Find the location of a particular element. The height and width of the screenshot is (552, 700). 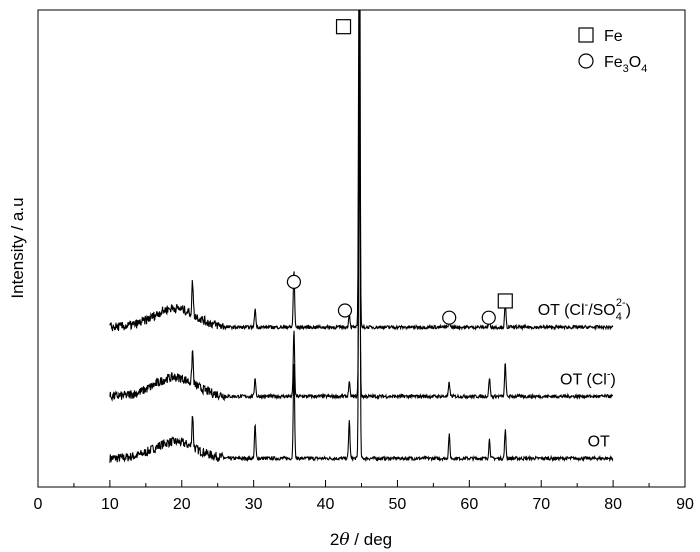

series-label-sup: 2- is located at coordinates (621, 303).